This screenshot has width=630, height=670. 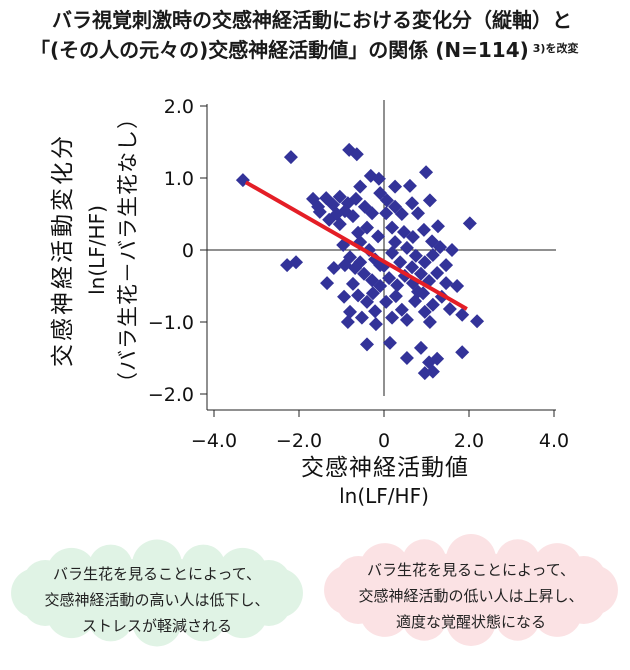 What do you see at coordinates (171, 395) in the screenshot?
I see `y-tick-label: −2.0` at bounding box center [171, 395].